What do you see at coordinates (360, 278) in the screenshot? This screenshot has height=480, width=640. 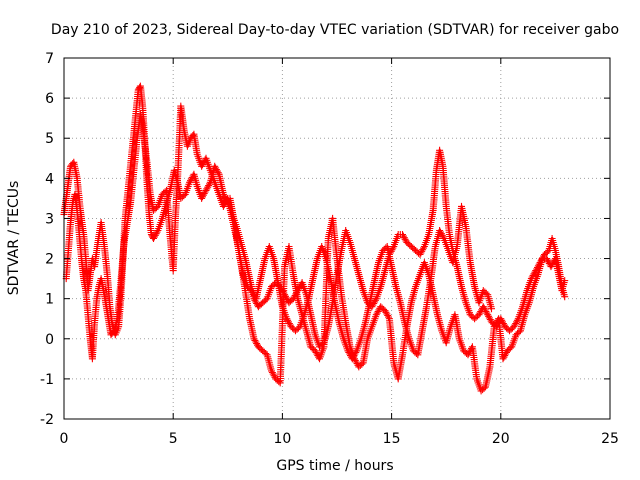 I see `series-track-c` at bounding box center [360, 278].